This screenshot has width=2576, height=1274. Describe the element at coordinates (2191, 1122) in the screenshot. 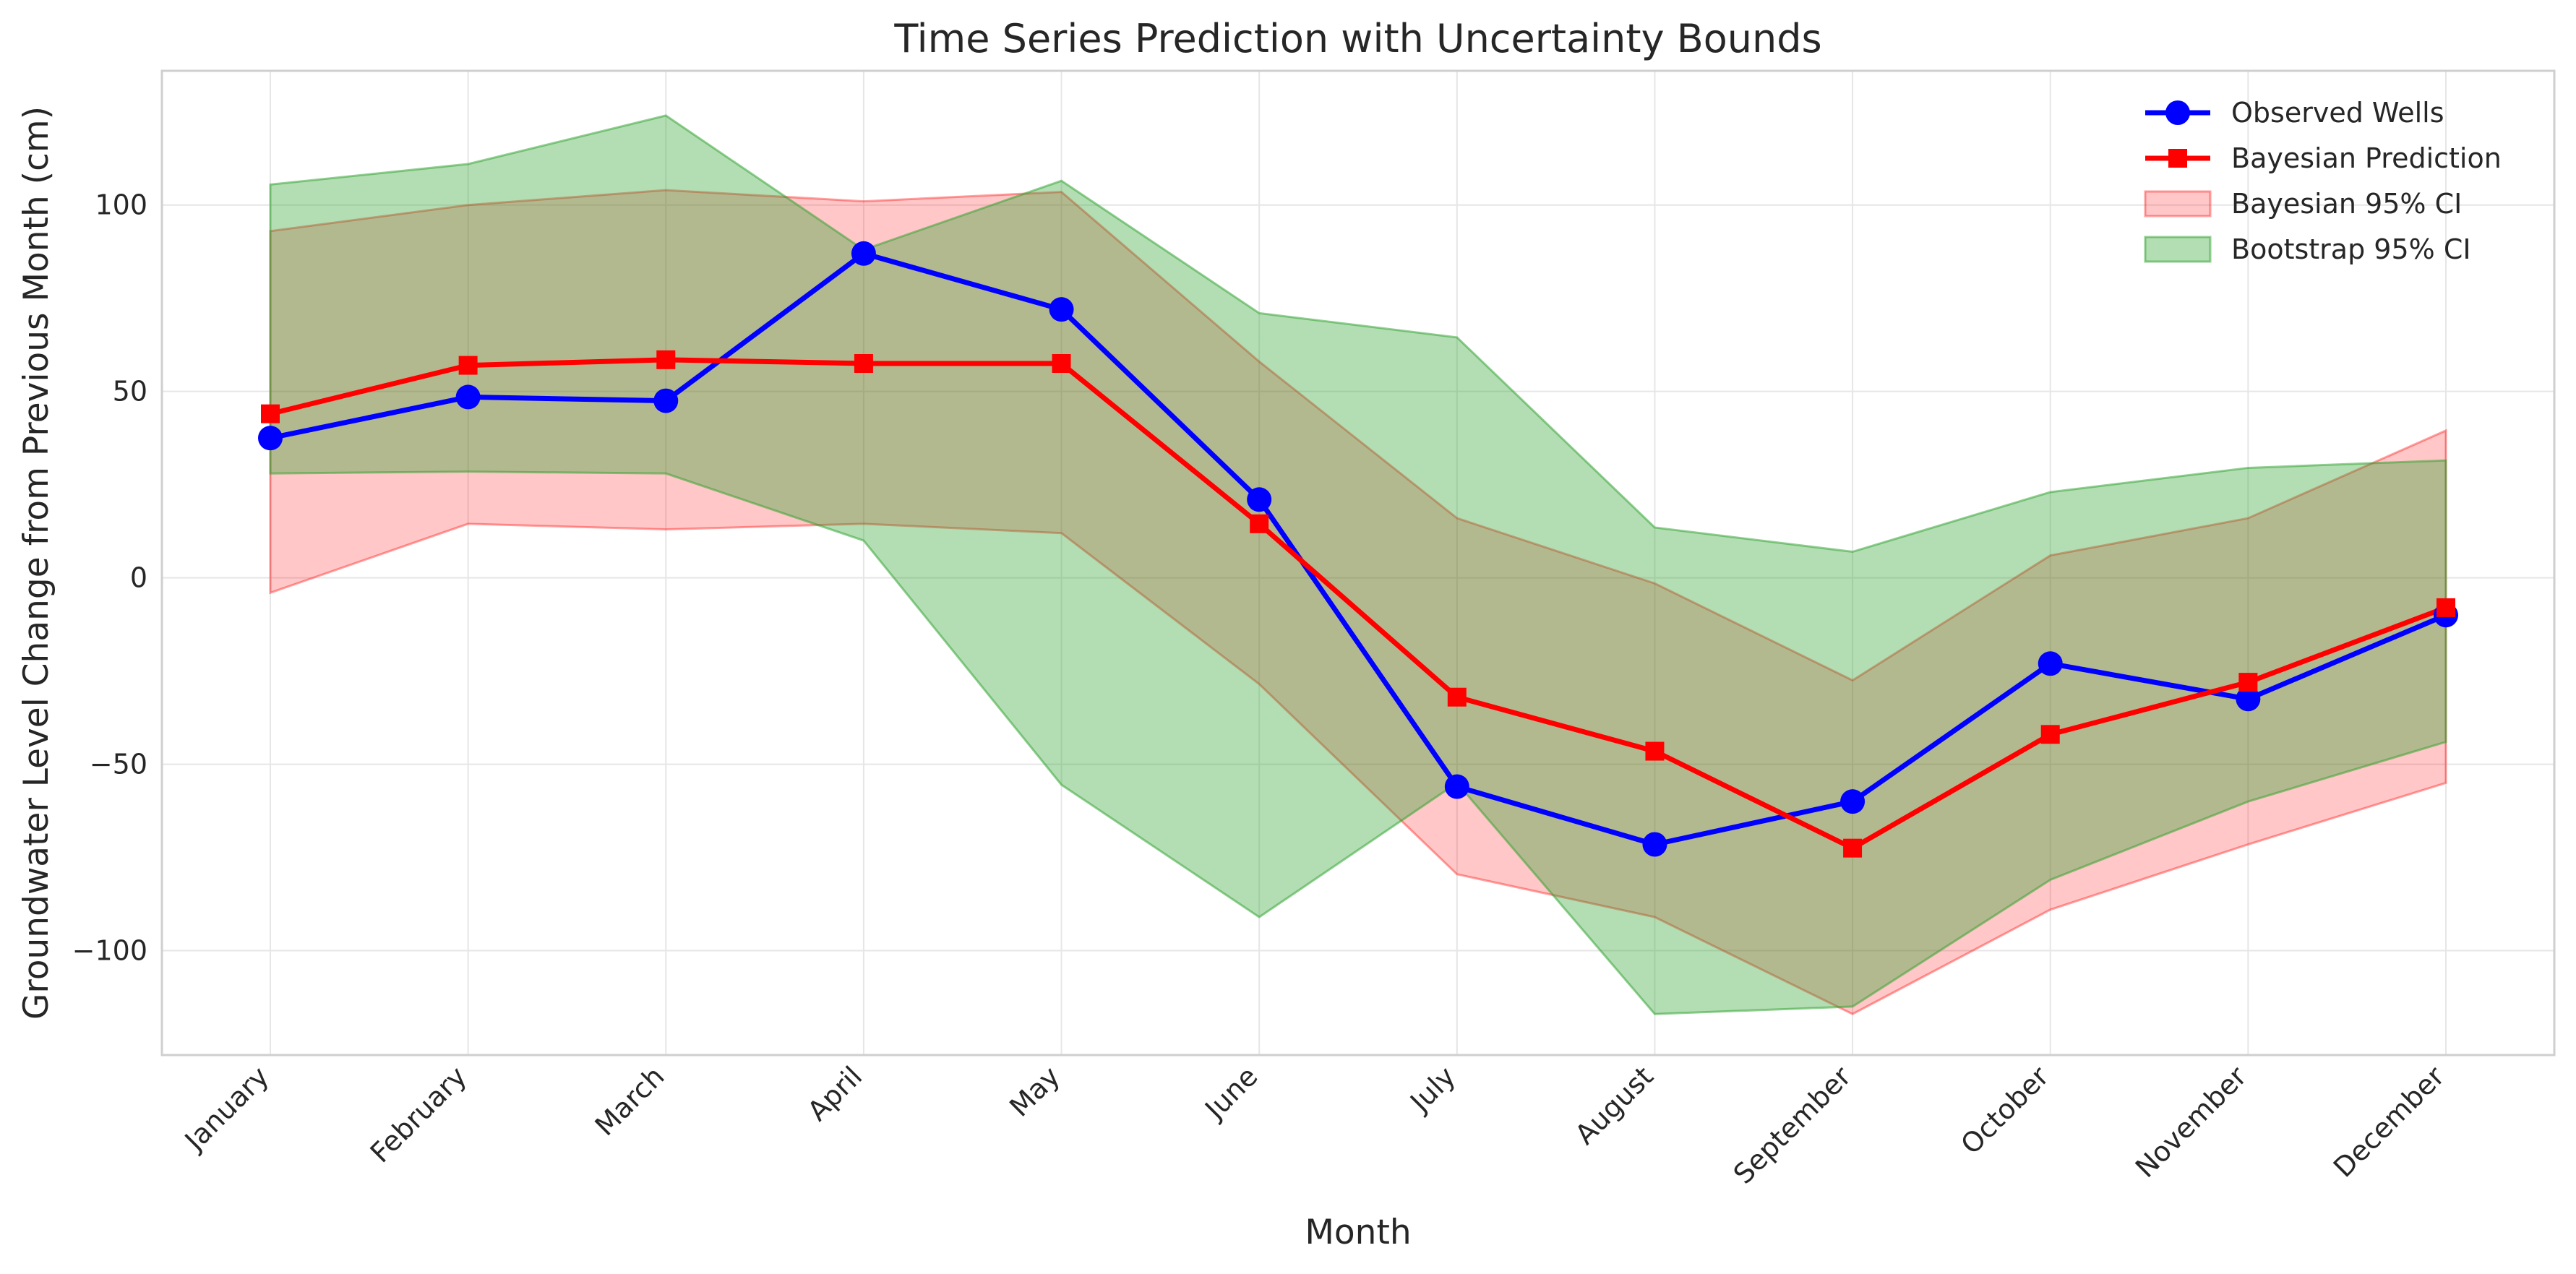

I see `x-tick-label: November` at that location.